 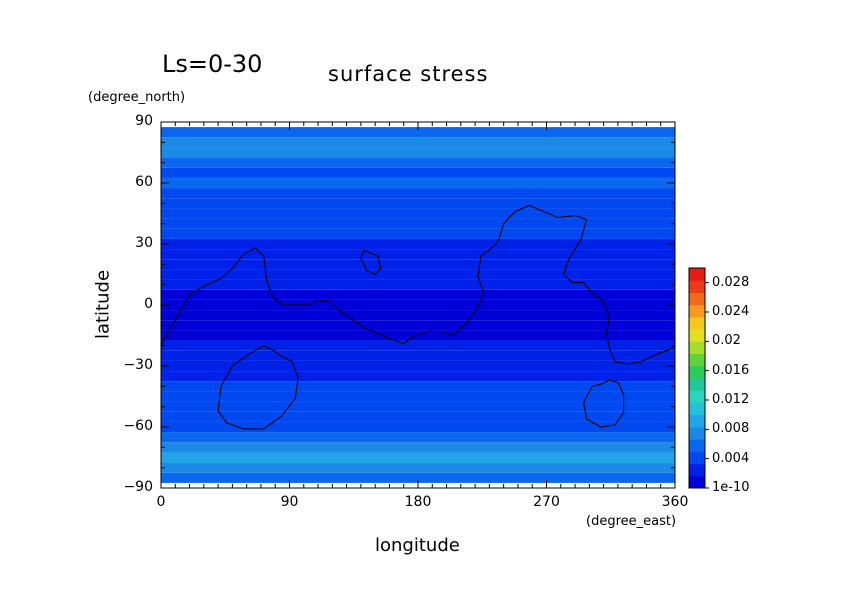 What do you see at coordinates (408, 74) in the screenshot?
I see `chart-title: surface stress` at bounding box center [408, 74].